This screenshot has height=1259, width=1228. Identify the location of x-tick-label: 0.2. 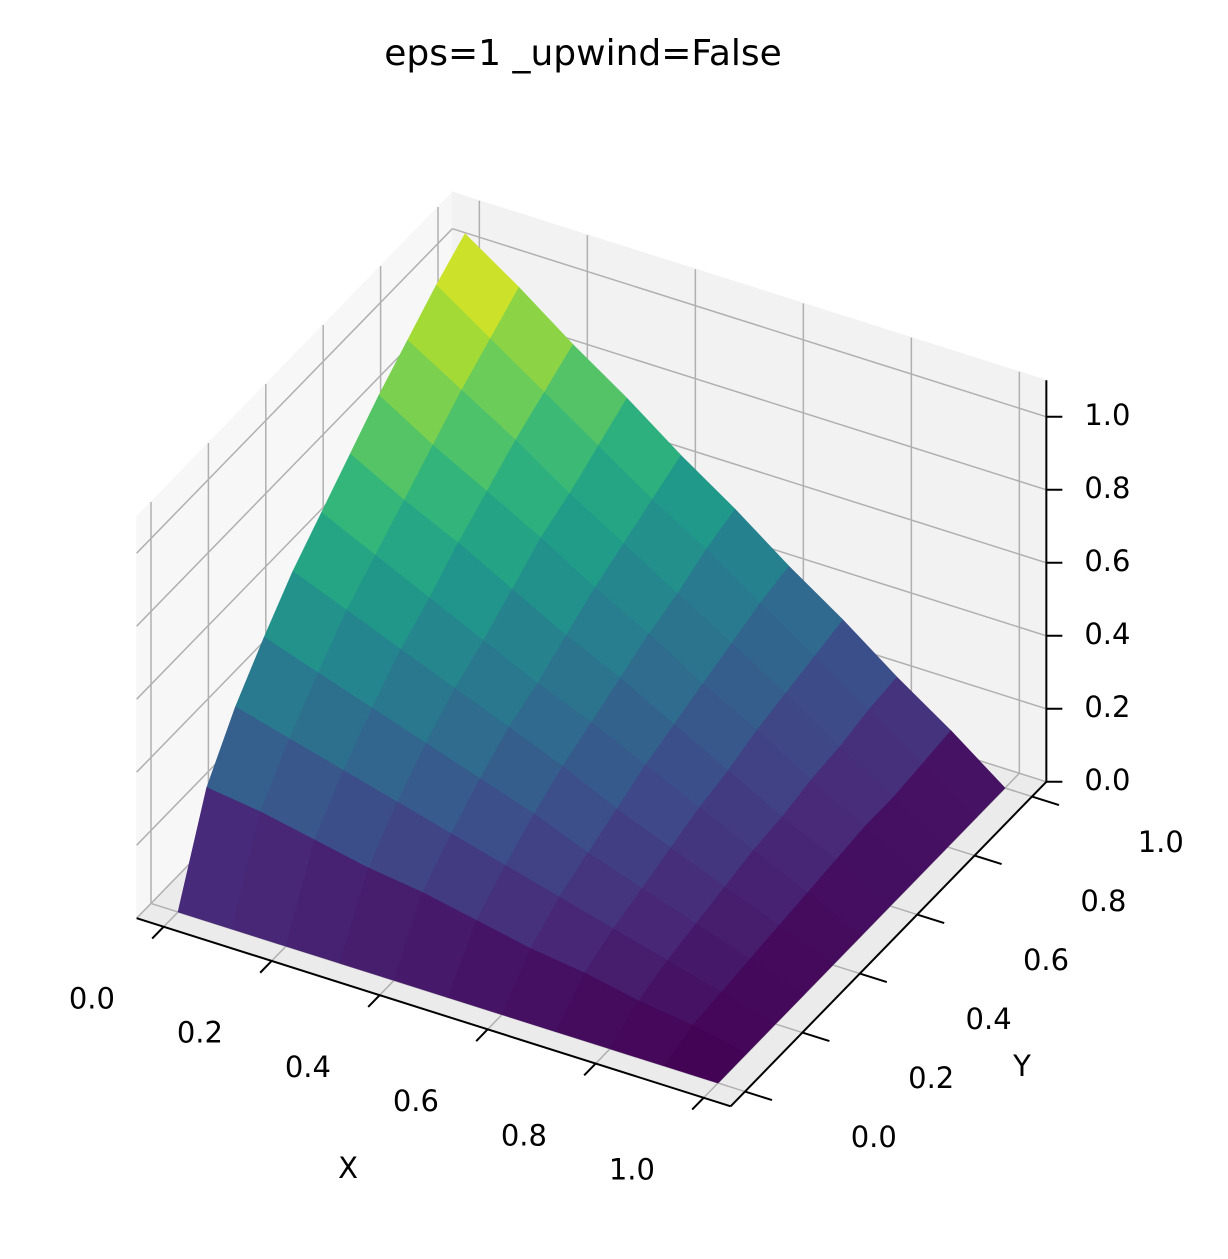
(200, 1033).